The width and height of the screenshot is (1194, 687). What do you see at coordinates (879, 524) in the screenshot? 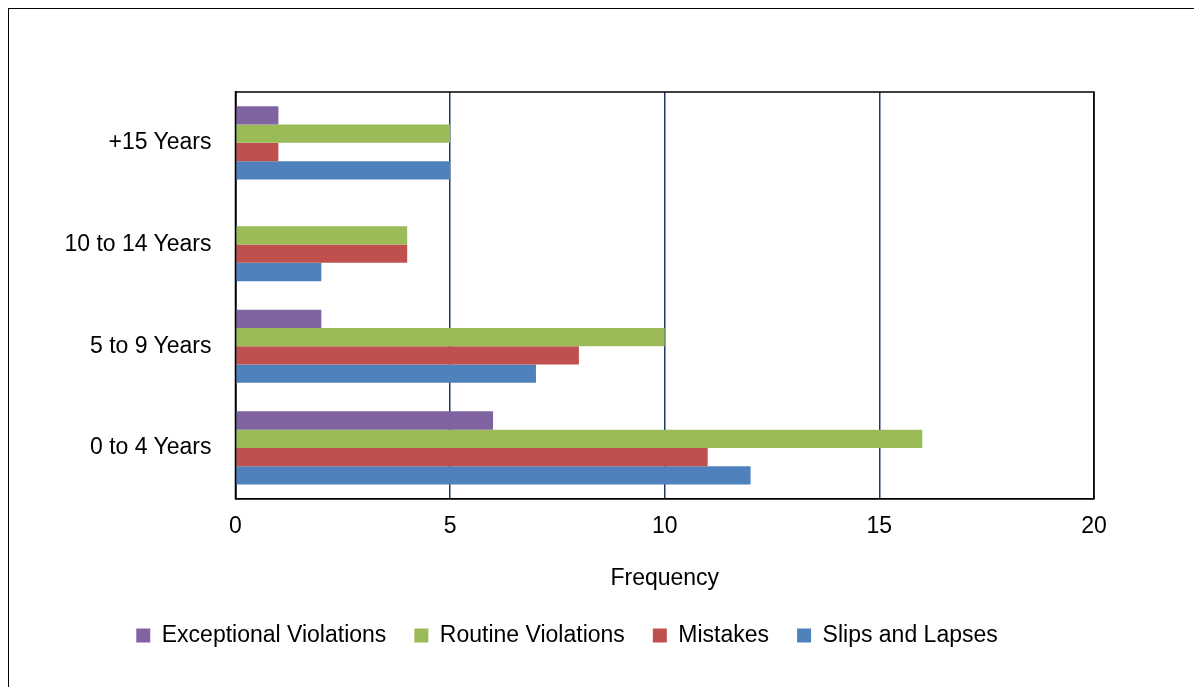
I see `x-tick-label: 15` at bounding box center [879, 524].